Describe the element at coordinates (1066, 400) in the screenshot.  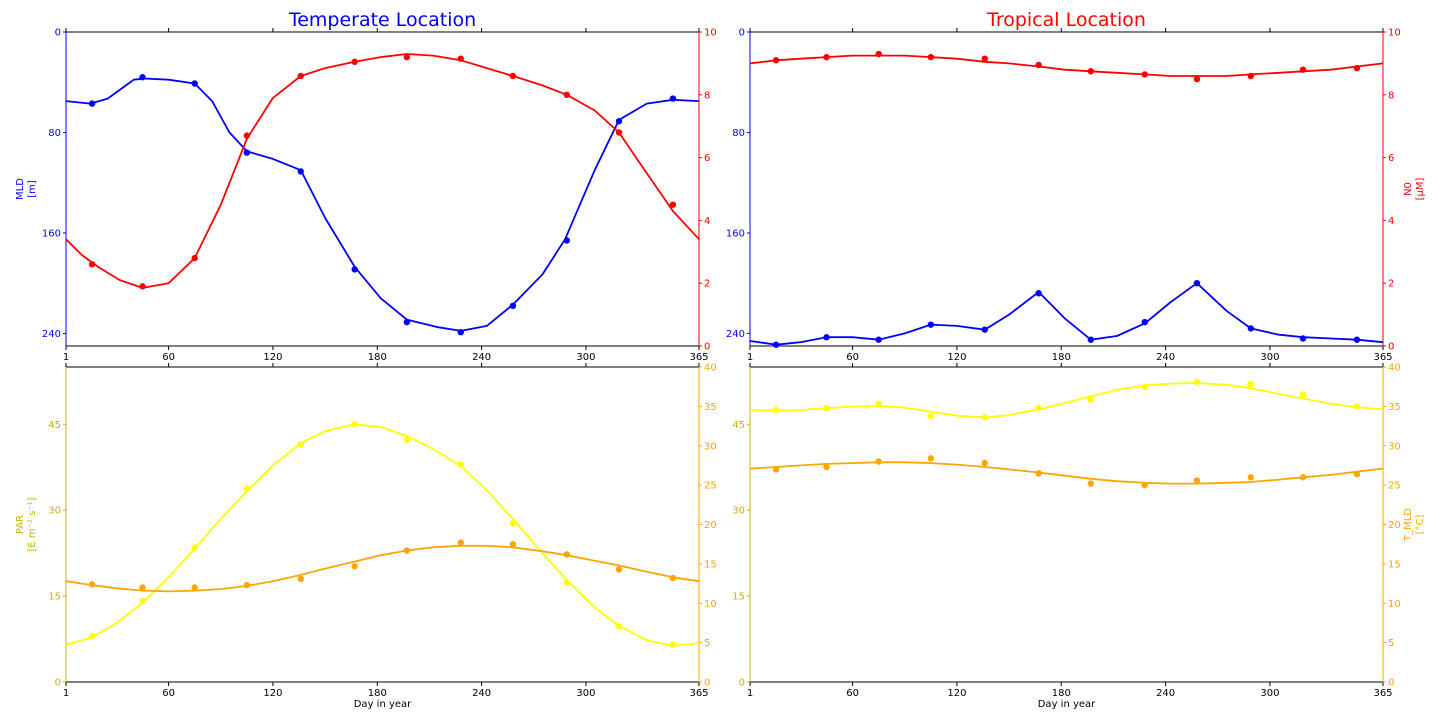
I see `tropical-bottom-series-0-line` at that location.